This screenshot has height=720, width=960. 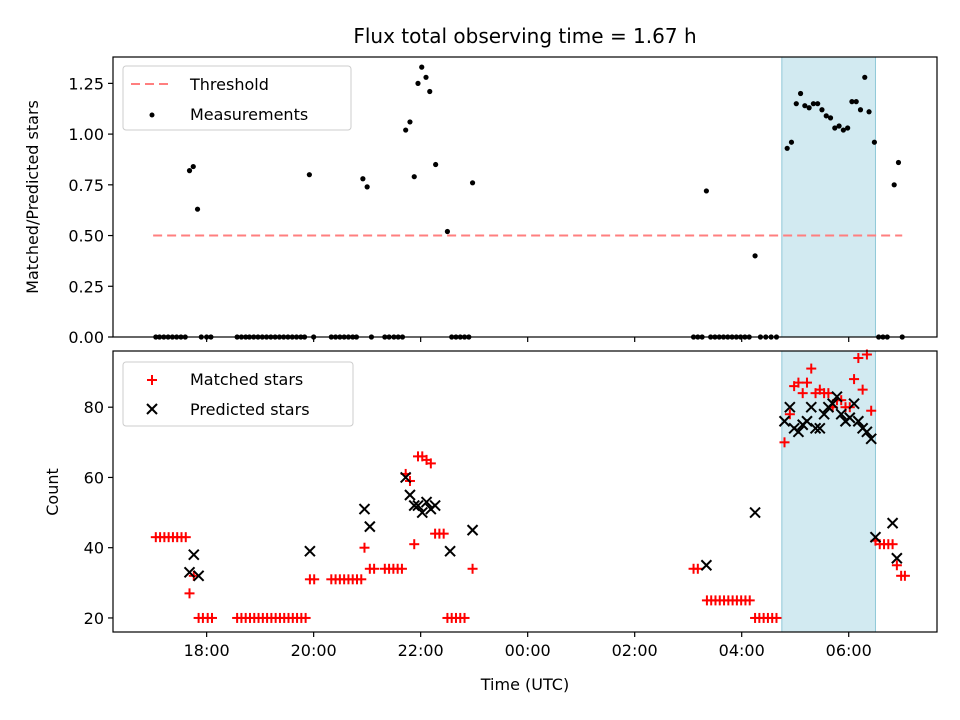 I want to click on legend-matched-swatch, so click(x=152, y=380).